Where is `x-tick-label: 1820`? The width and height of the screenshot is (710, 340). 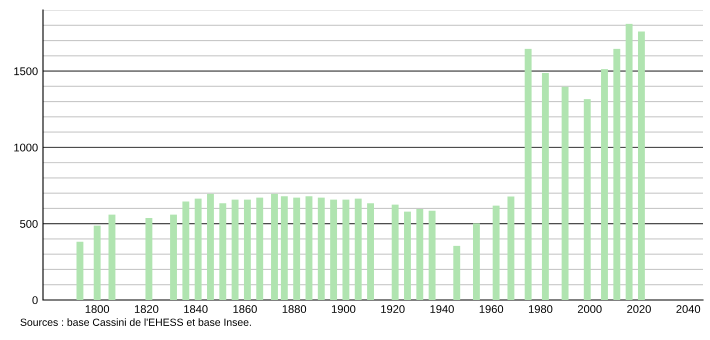
x-tick-label: 1820 is located at coordinates (146, 309).